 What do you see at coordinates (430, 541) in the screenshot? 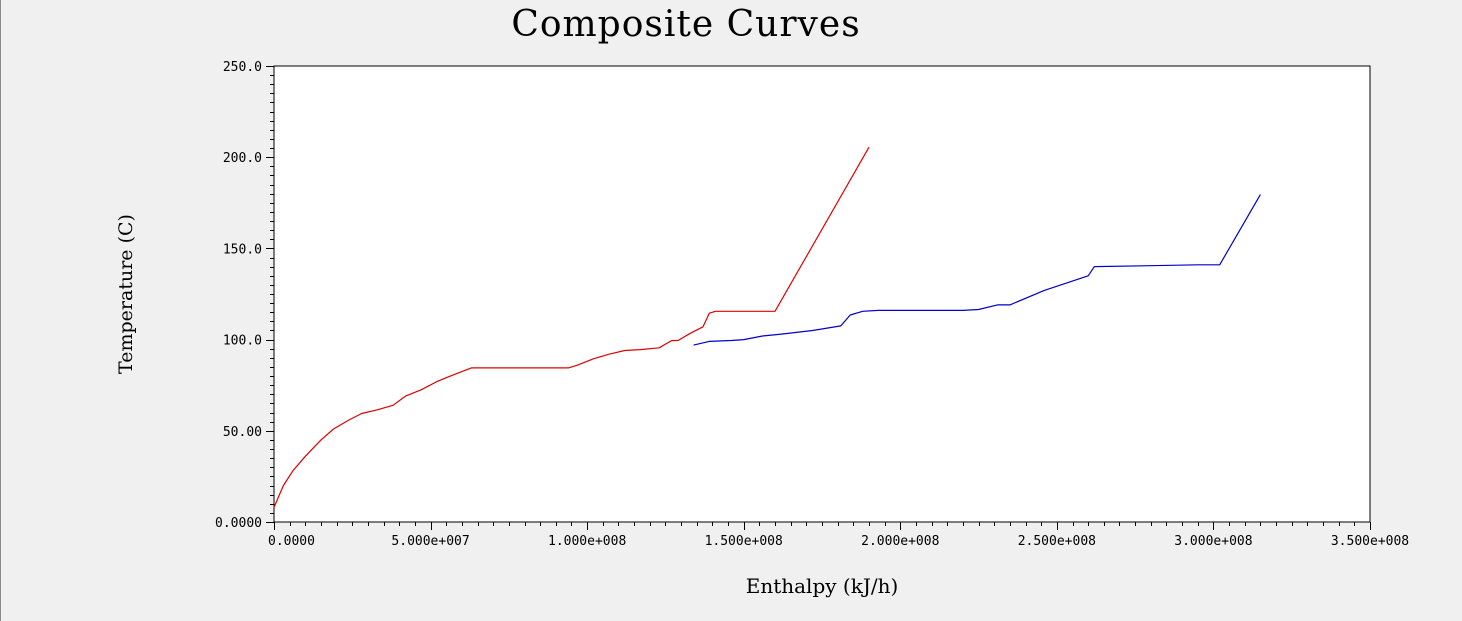
I see `x-tick-label: 5.000e+007` at bounding box center [430, 541].